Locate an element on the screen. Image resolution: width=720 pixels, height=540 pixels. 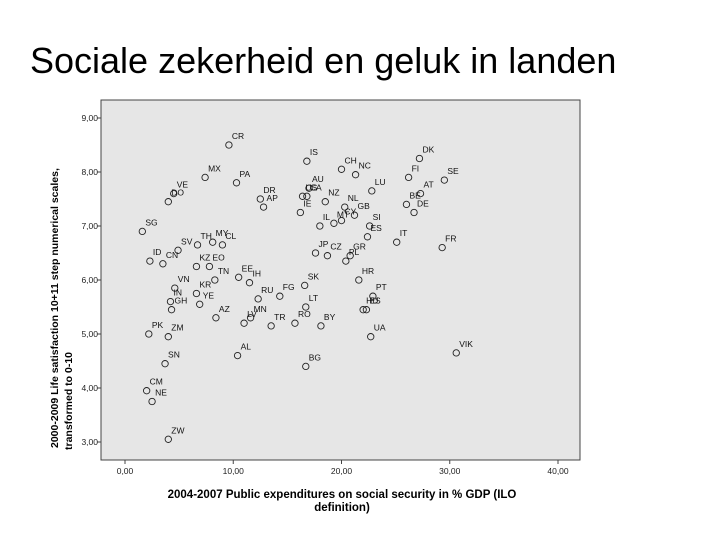
point-label: VE is located at coordinates (183, 185).